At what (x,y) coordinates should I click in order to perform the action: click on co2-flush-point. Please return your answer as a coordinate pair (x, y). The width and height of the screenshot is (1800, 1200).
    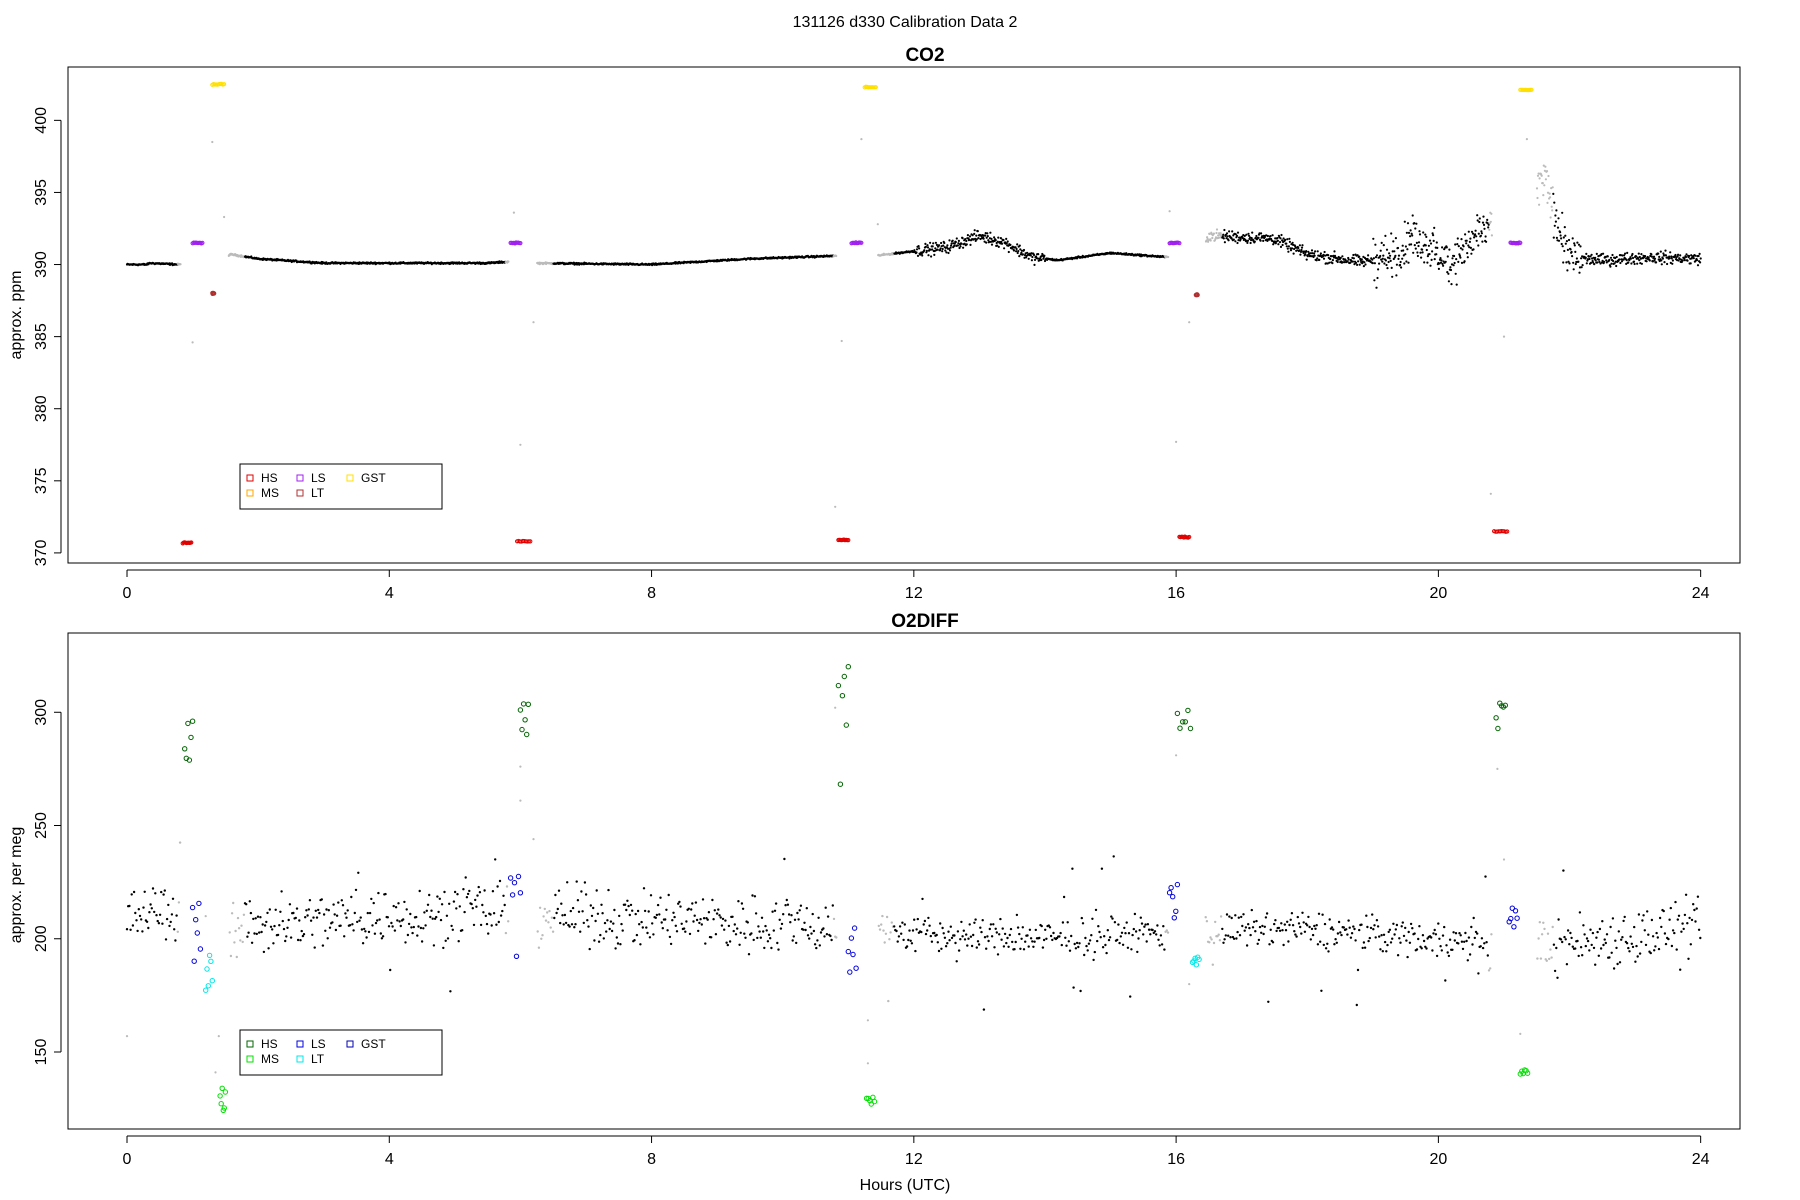
    Looking at the image, I should click on (1189, 322).